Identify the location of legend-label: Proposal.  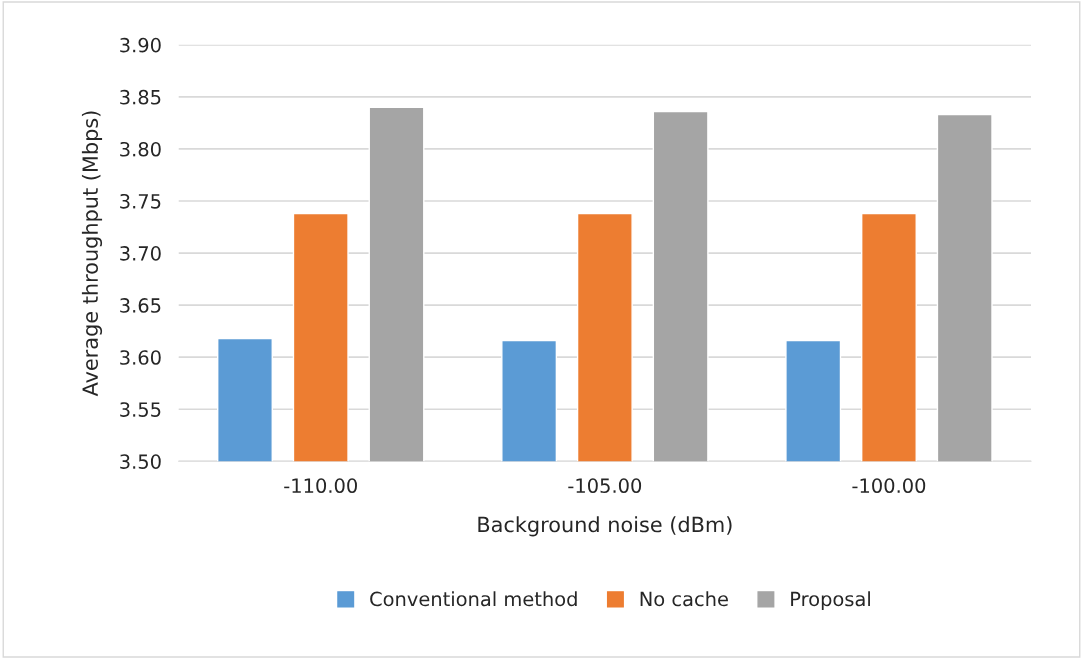
(830, 601).